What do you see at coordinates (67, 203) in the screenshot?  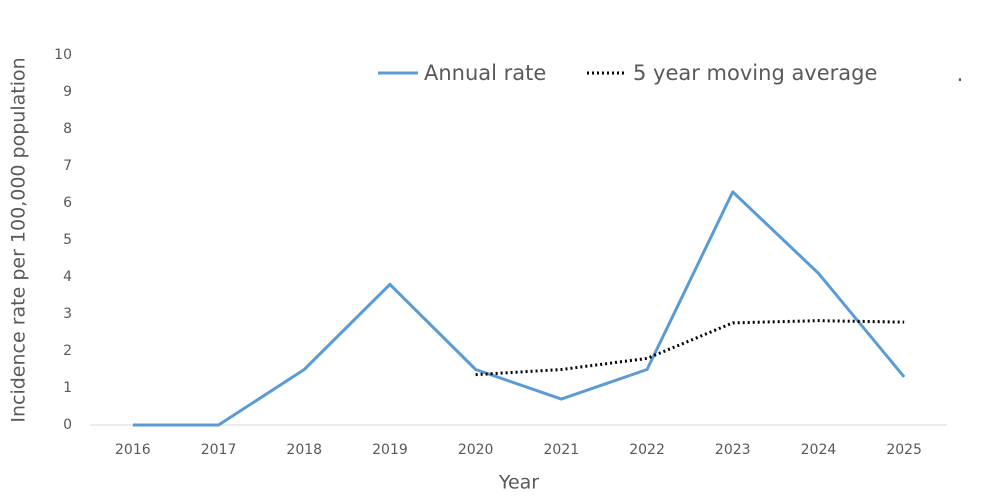 I see `y-tick-label: 6` at bounding box center [67, 203].